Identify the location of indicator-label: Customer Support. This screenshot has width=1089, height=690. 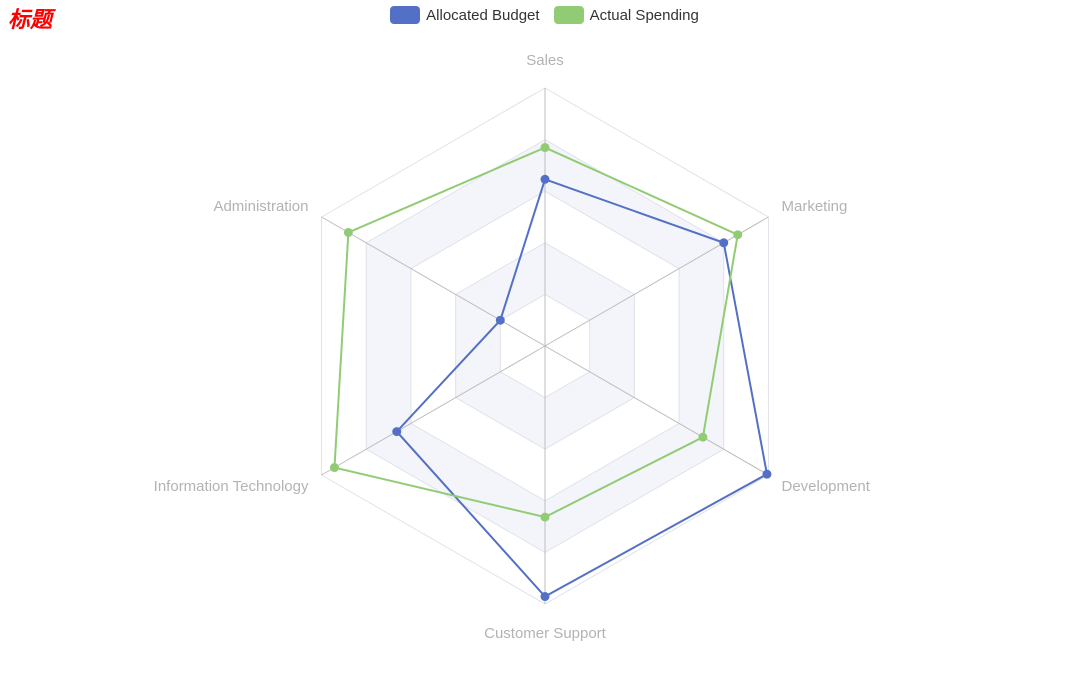
(545, 633).